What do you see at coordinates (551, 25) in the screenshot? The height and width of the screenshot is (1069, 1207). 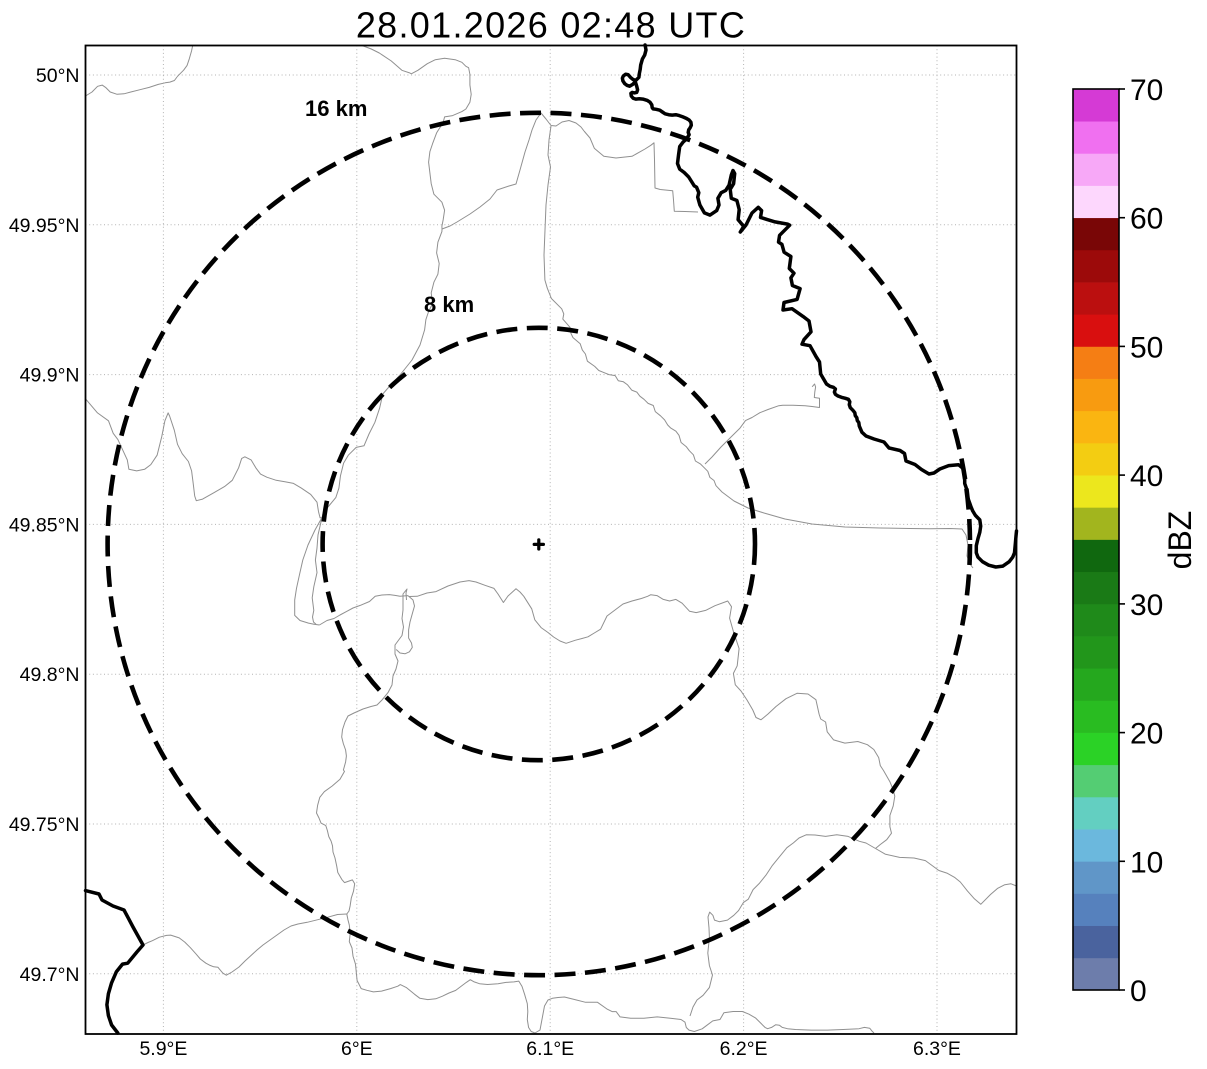 I see `svg-text: 28.01.2026 02:48 UTC` at bounding box center [551, 25].